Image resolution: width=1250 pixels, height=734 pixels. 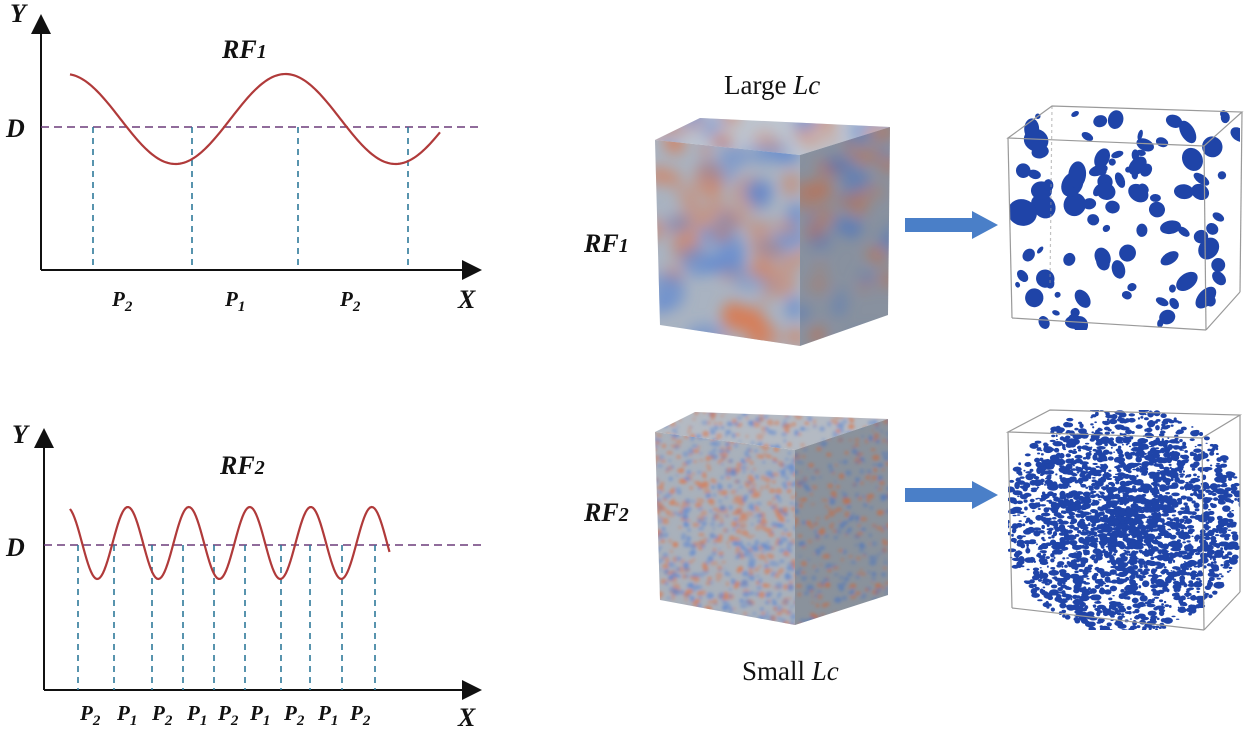 I want to click on random-field-cube-small-lc, so click(x=771, y=518).